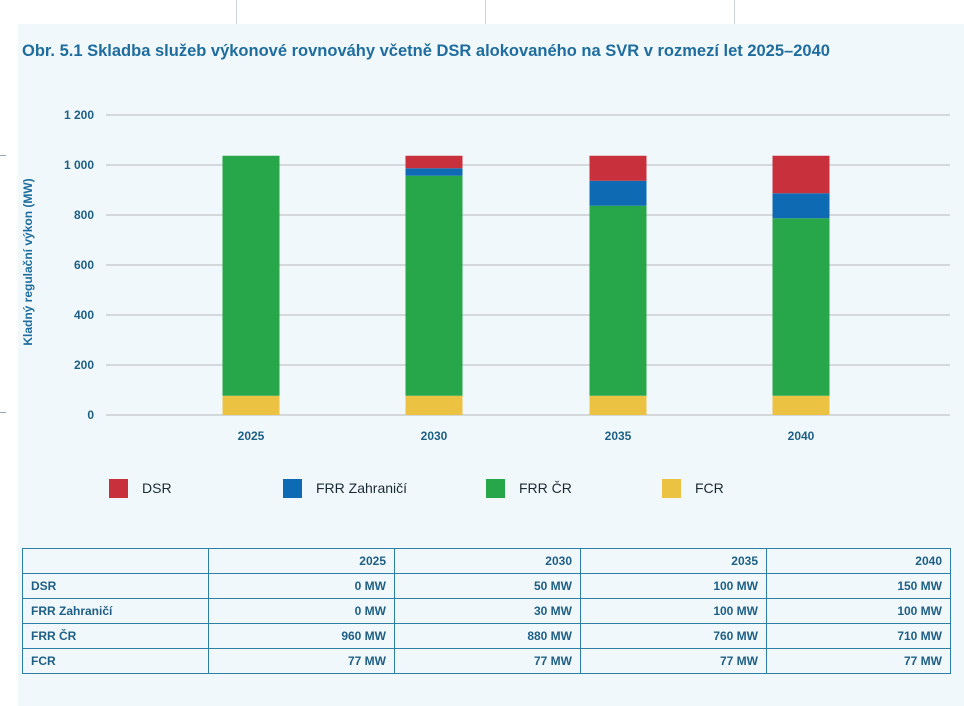  What do you see at coordinates (709, 488) in the screenshot?
I see `legend-label-fcr: FCR` at bounding box center [709, 488].